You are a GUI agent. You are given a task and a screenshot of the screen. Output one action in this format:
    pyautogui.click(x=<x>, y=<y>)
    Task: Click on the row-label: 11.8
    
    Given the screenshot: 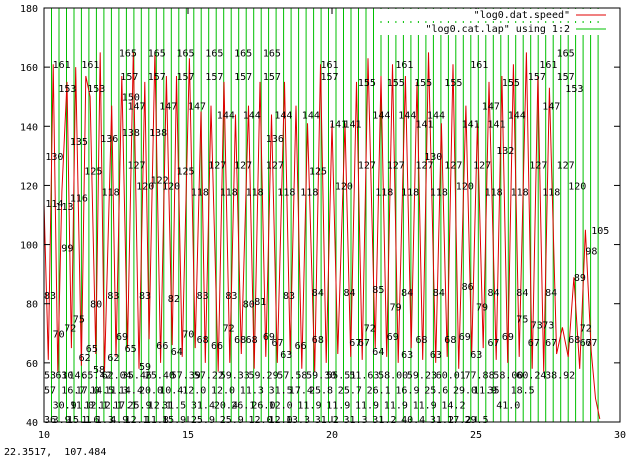 What is the action you would take?
    pyautogui.click(x=157, y=420)
    